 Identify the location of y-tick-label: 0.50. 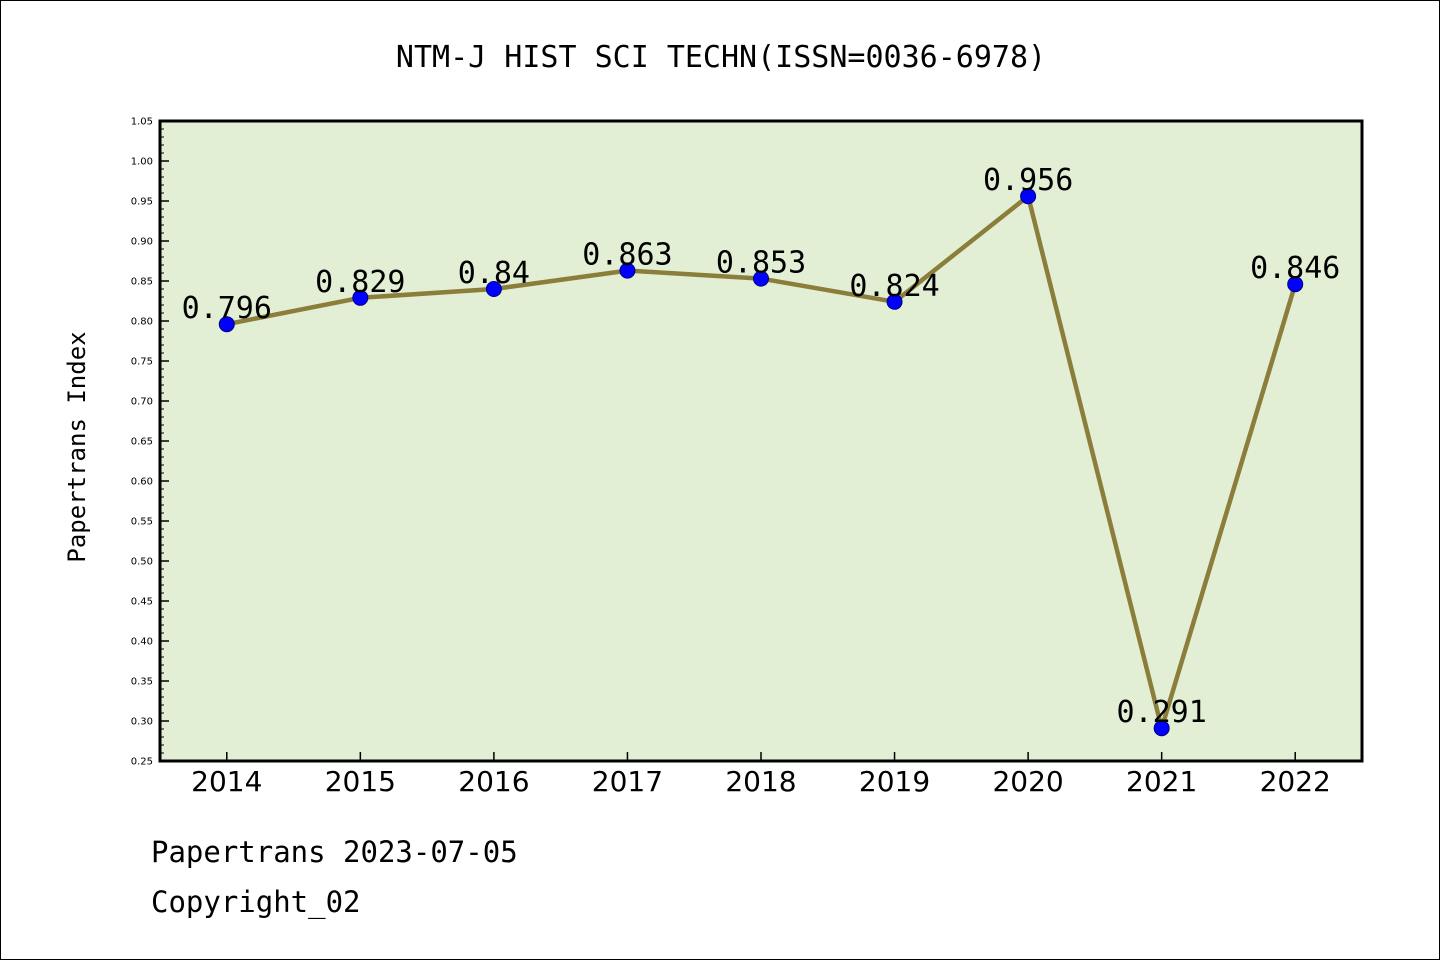
(142, 562).